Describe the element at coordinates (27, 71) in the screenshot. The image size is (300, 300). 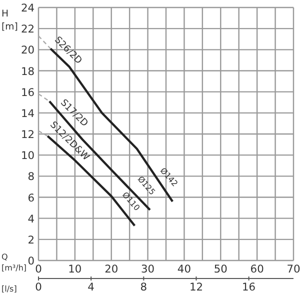
I see `y-tick-label: 18` at that location.